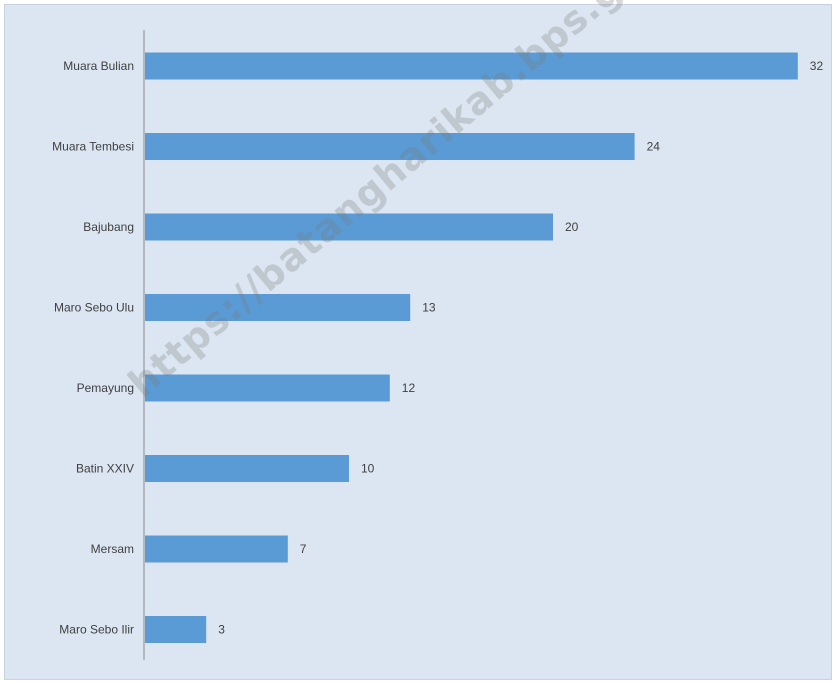 The height and width of the screenshot is (684, 836). I want to click on category-label: Batin XXIV, so click(105, 469).